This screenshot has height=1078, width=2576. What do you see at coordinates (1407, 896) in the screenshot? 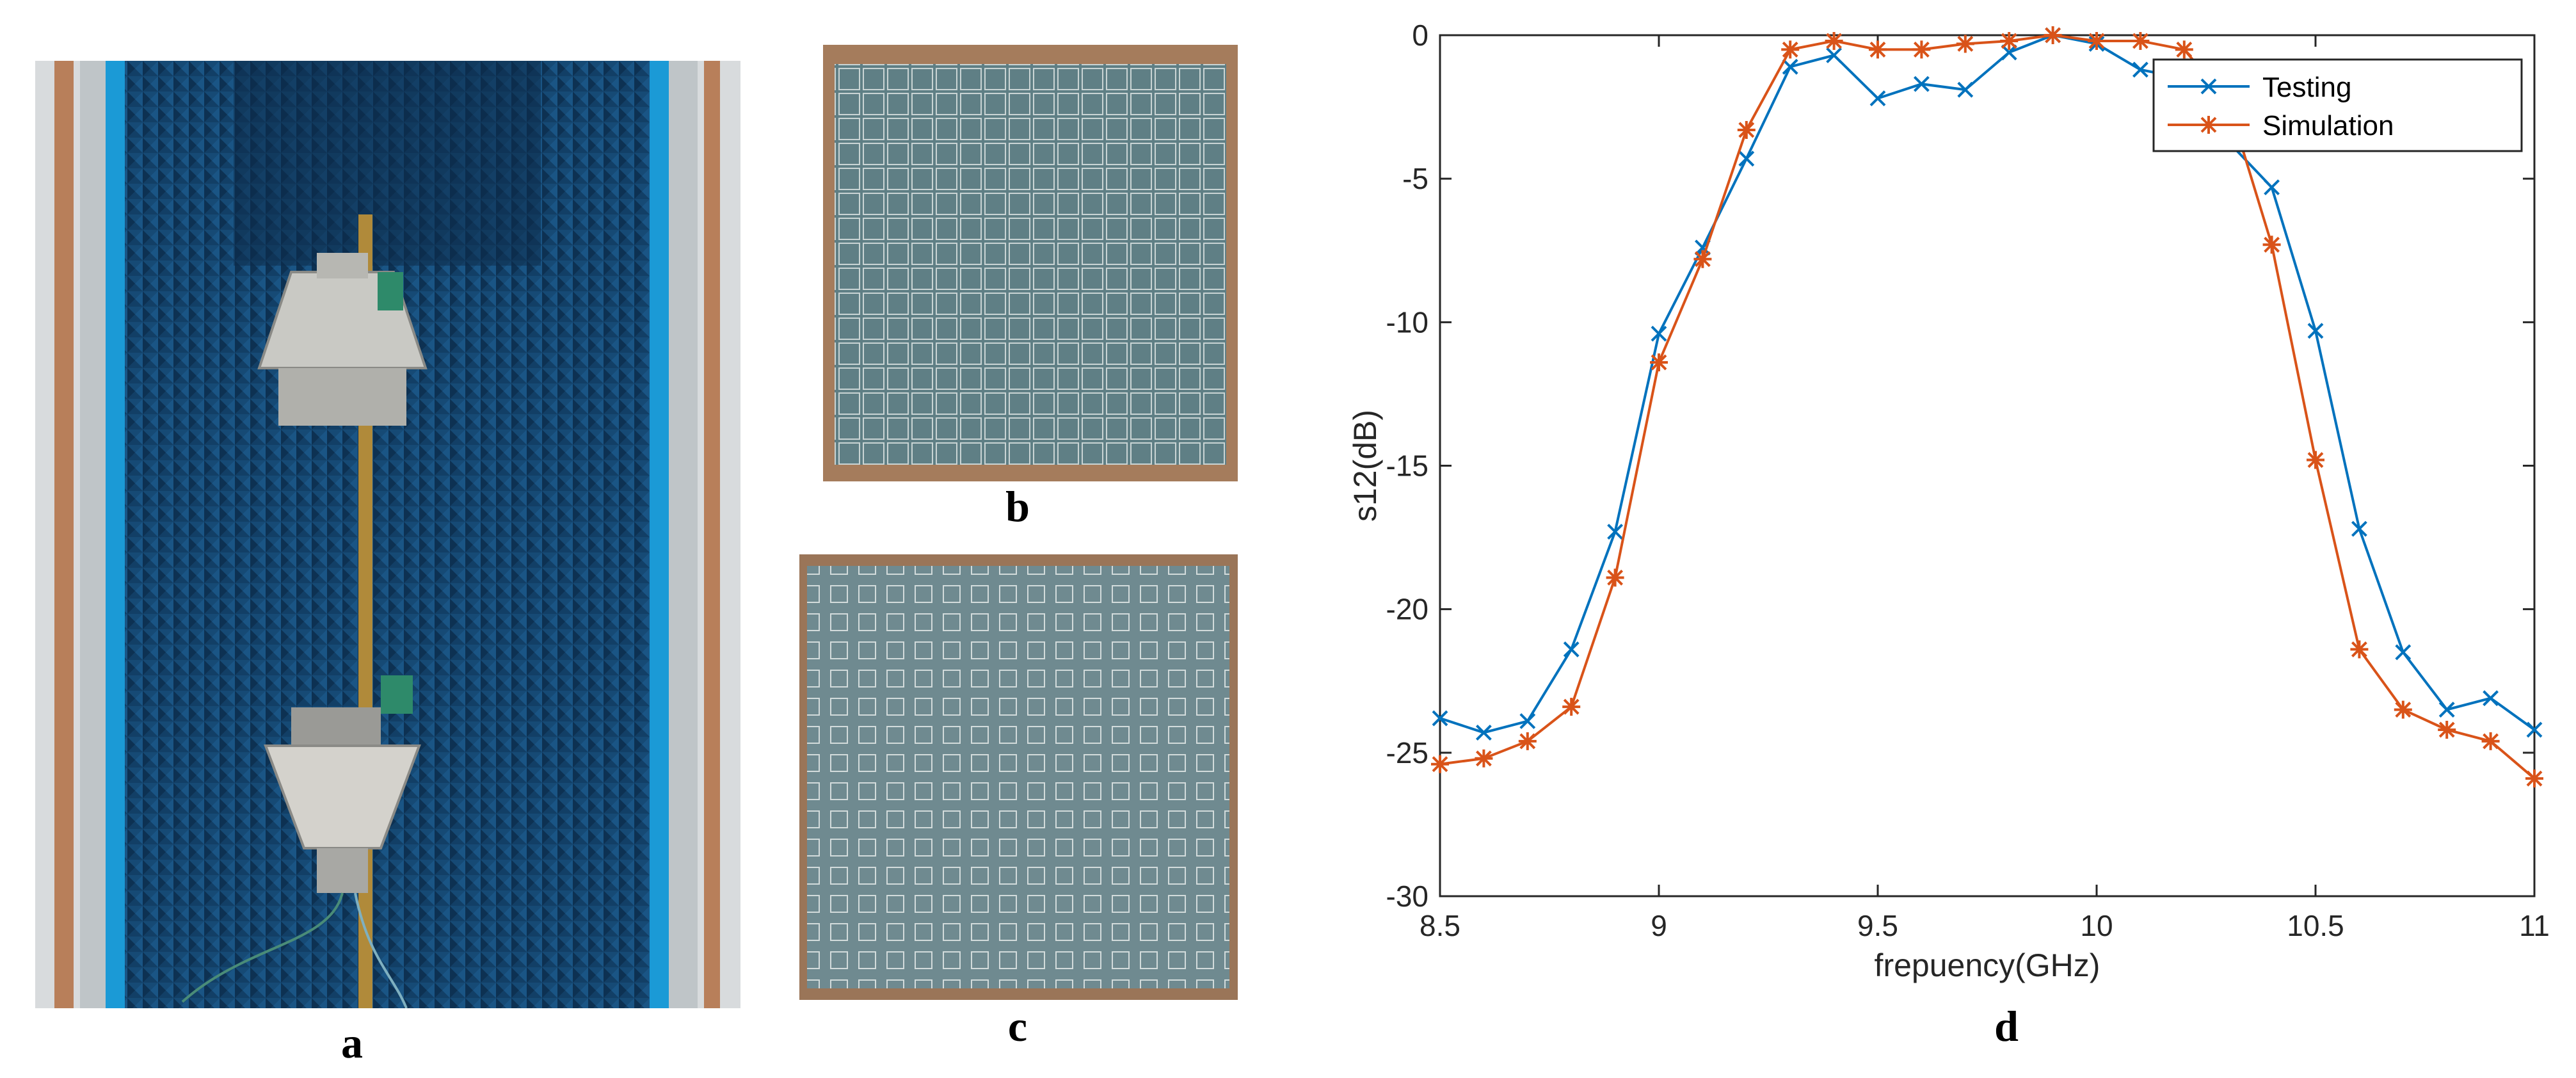
I see `y-tick-label: -30` at bounding box center [1407, 896].